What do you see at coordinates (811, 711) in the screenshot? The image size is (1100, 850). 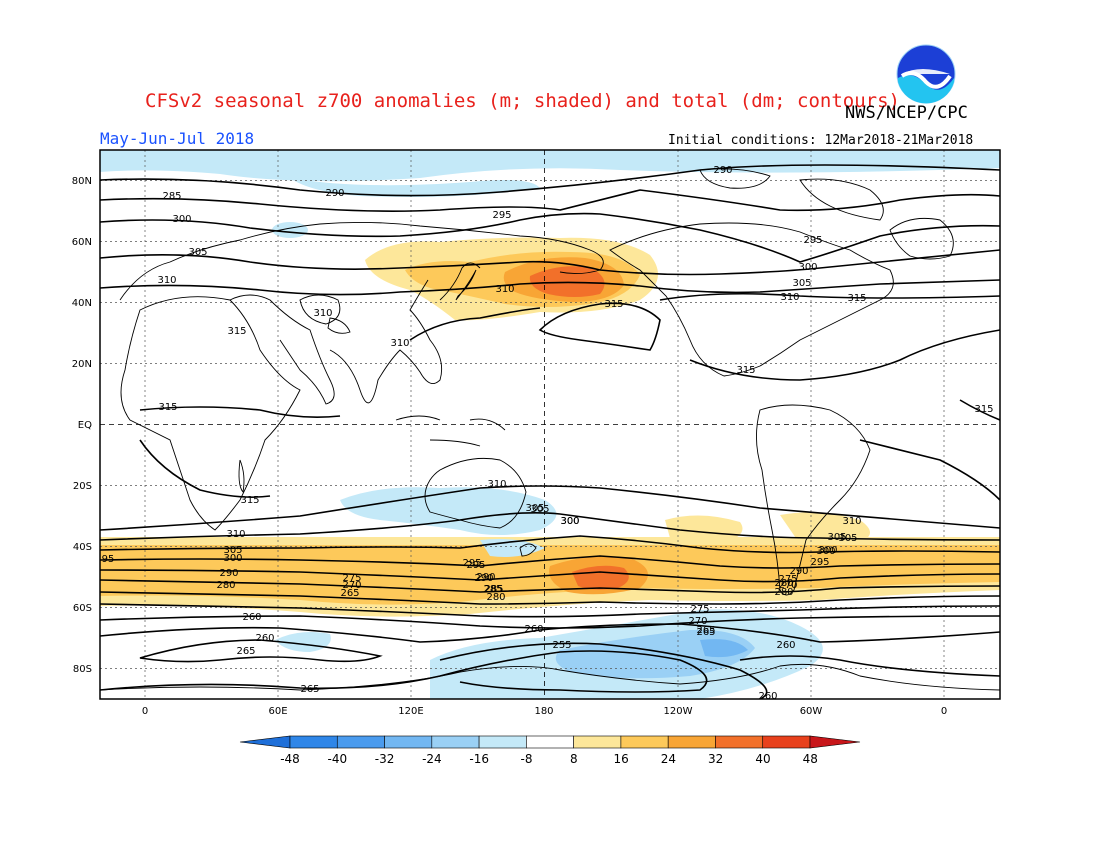 I see `lon-label: 60W` at bounding box center [811, 711].